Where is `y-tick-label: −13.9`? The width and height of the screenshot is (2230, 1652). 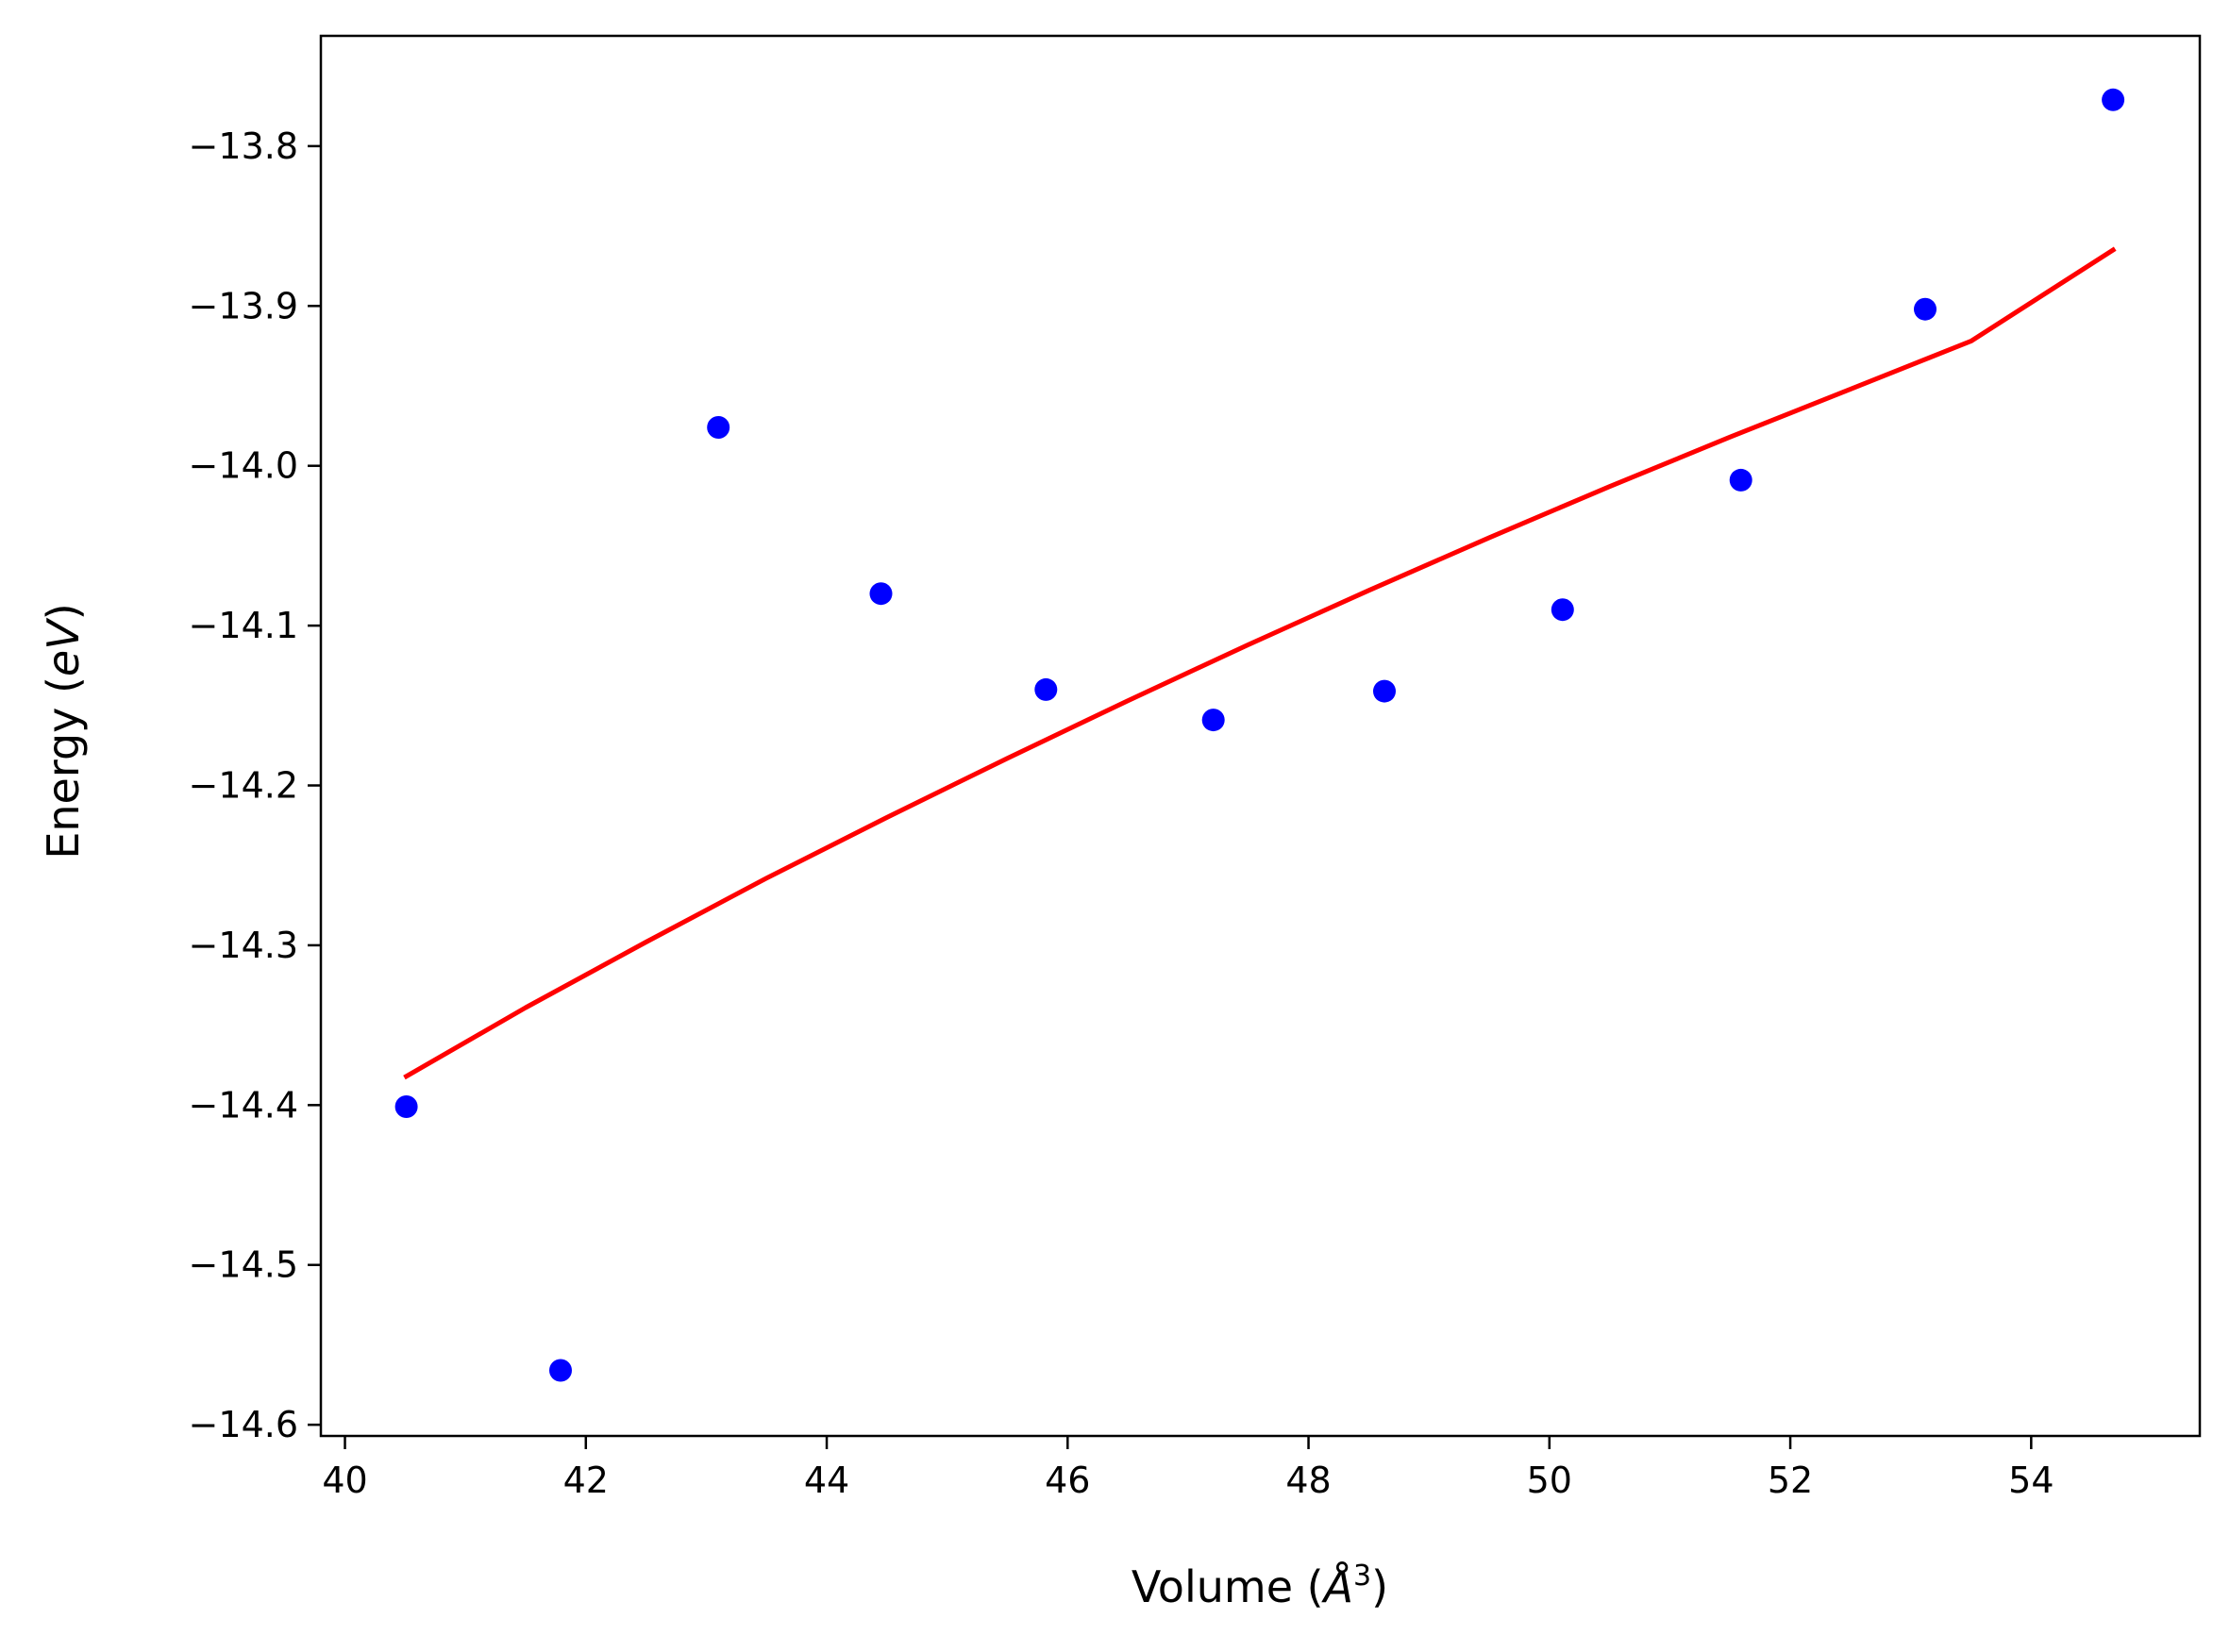 y-tick-label: −13.9 is located at coordinates (243, 305).